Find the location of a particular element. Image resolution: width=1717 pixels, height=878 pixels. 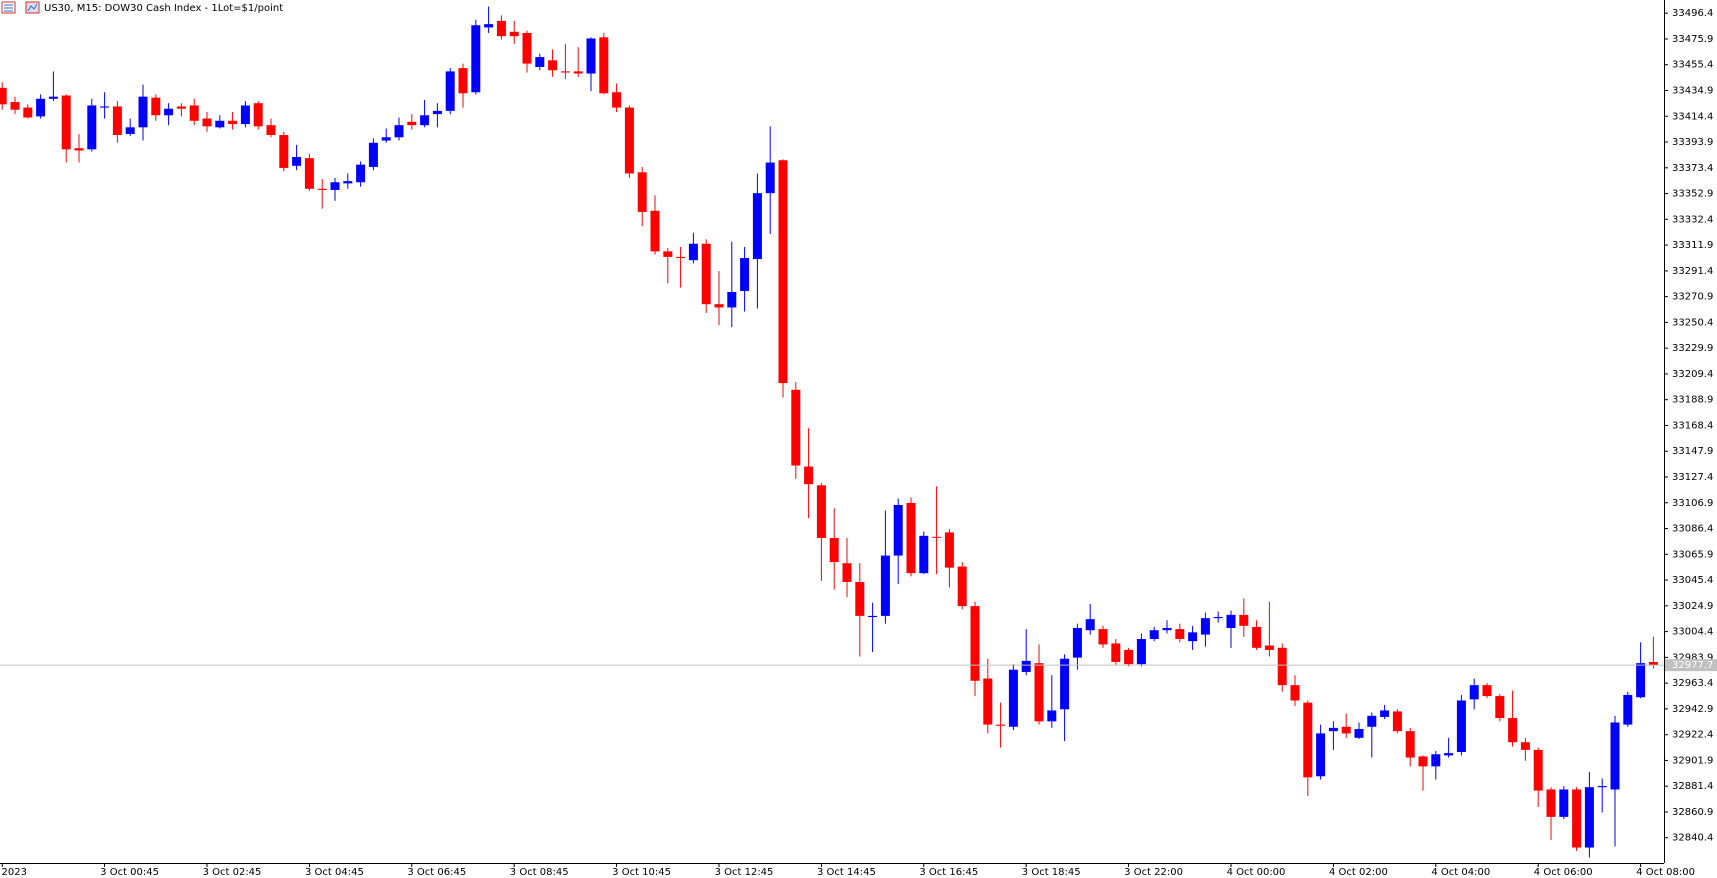

y-tick-label: 33188.9 is located at coordinates (1692, 400).